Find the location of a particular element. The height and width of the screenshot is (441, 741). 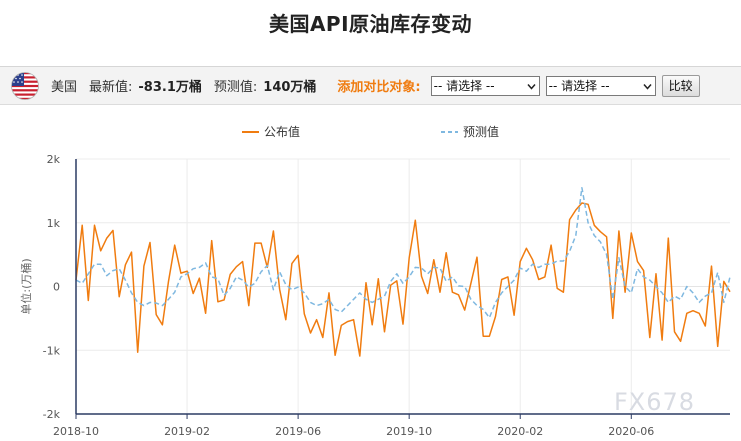

forecast-value-label: 预测值: is located at coordinates (235, 87).